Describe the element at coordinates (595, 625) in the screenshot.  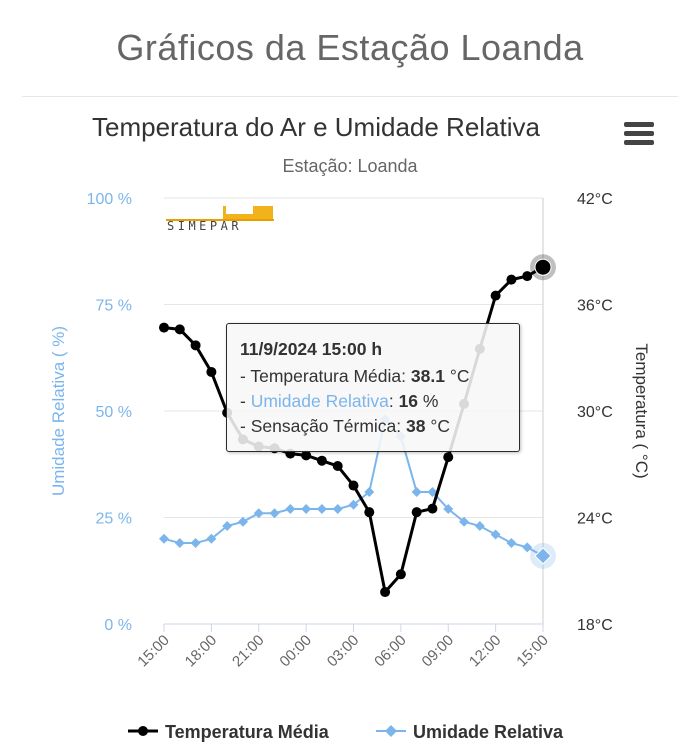
I see `y-right-tick-label: 18°C` at that location.